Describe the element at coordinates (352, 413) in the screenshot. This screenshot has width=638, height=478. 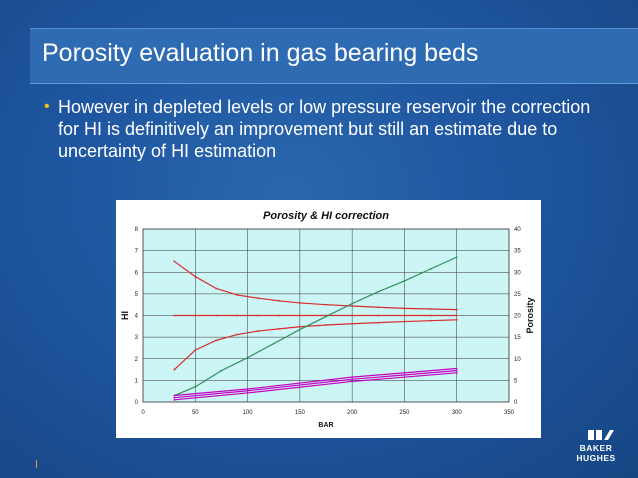
I see `x-tick-label: 200` at that location.